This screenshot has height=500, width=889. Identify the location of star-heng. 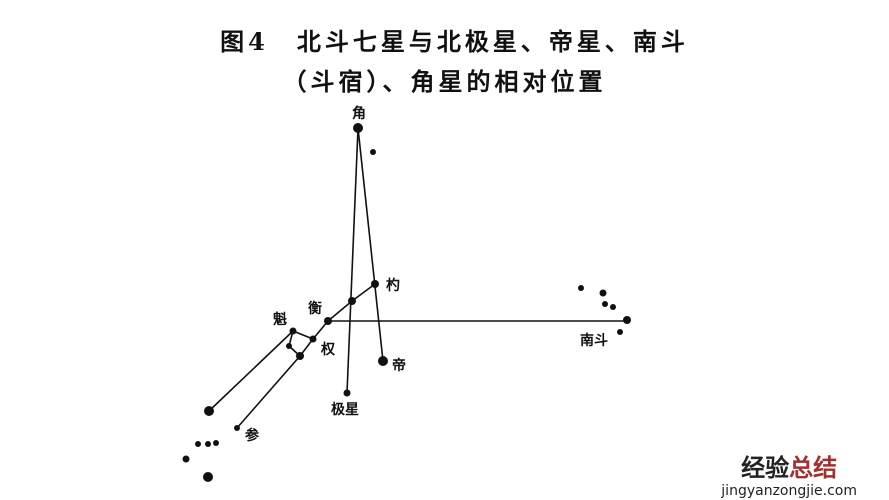
(328, 321).